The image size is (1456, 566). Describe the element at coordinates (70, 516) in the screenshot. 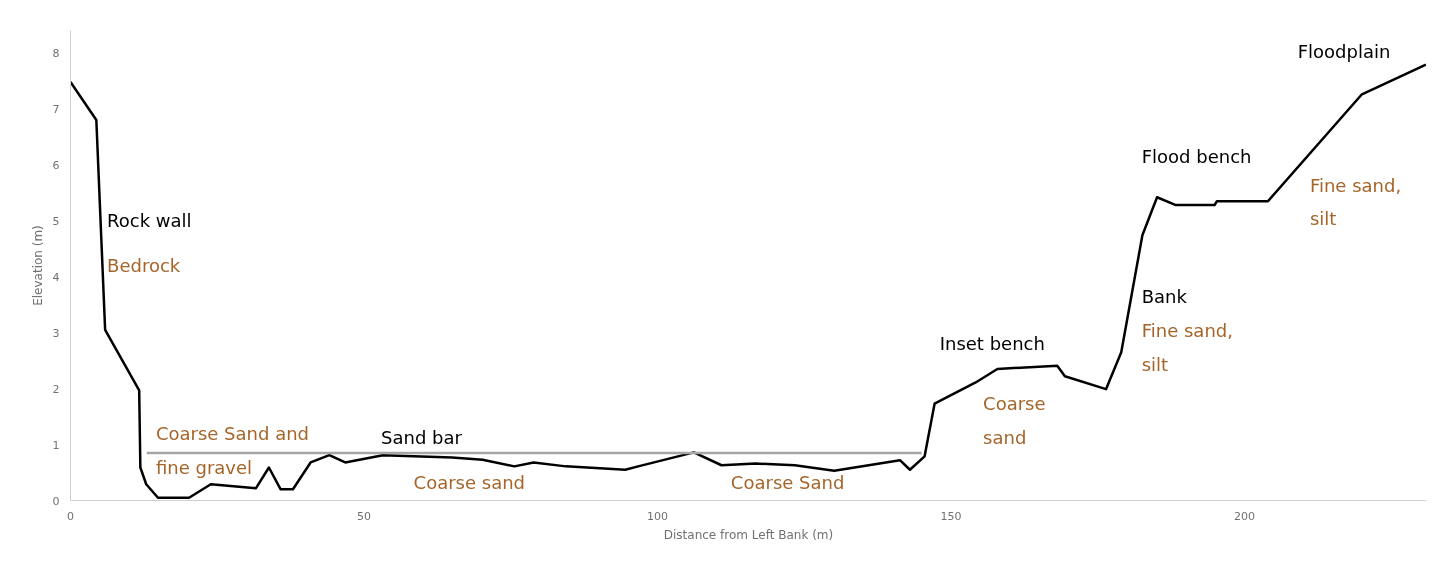

I see `x-tick-label: 0` at that location.